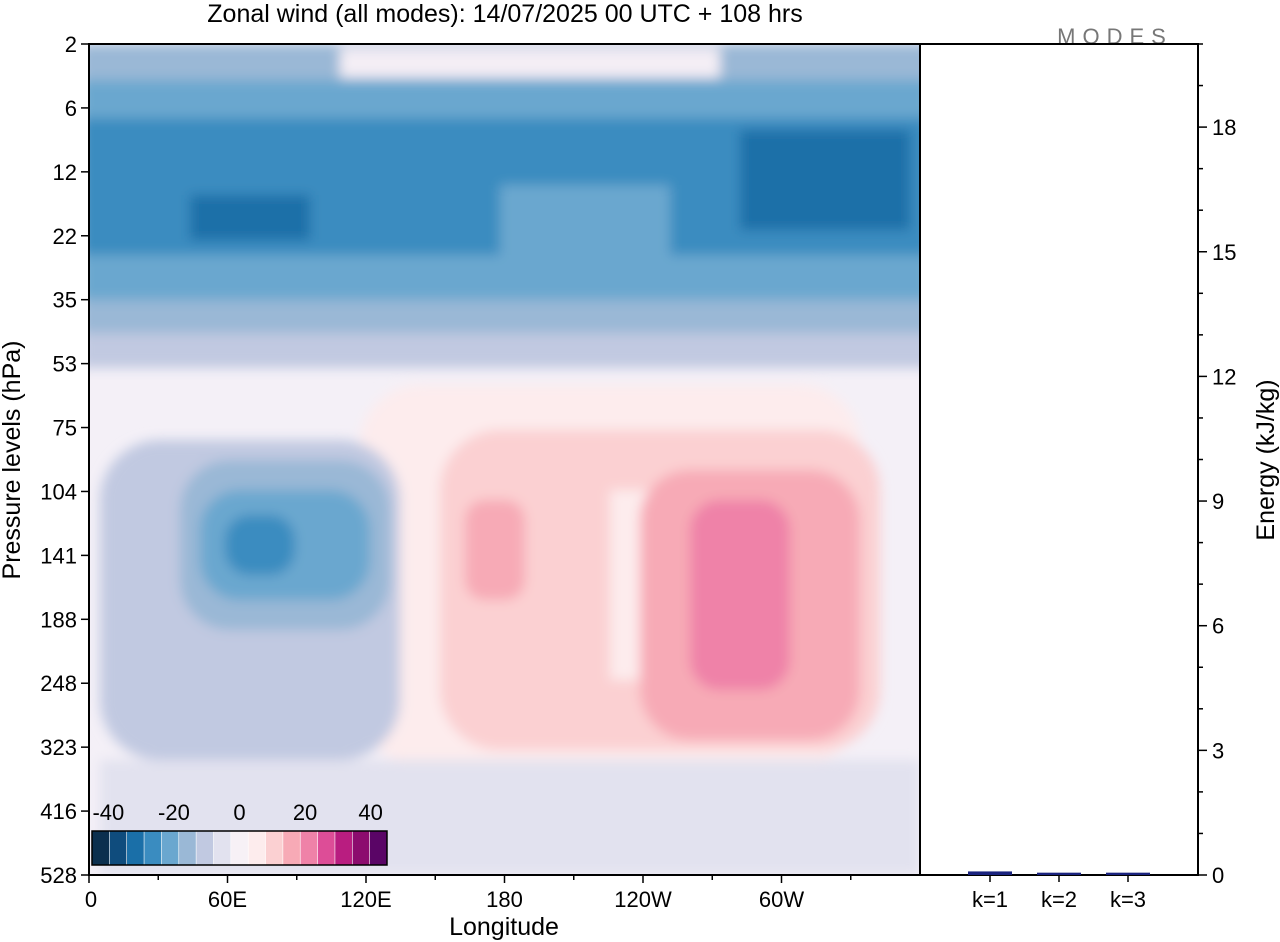 Image resolution: width=1280 pixels, height=942 pixels. I want to click on y-axis-label: Pressure levels (hPa), so click(13, 460).